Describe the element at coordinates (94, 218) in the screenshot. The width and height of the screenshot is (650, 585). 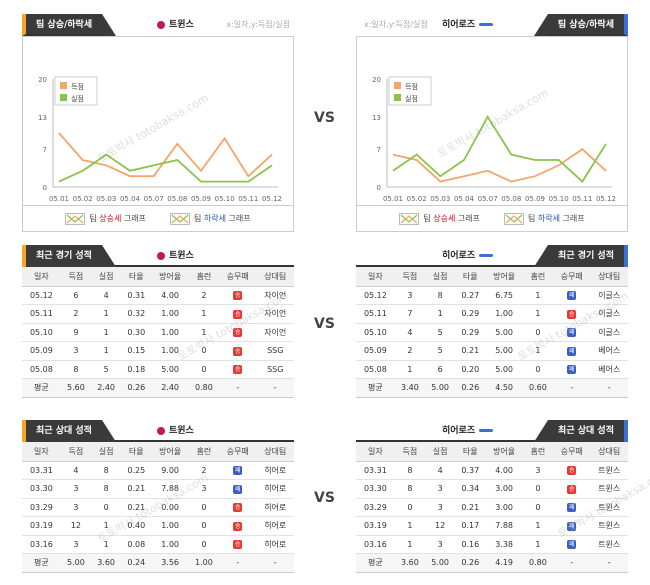
I see `legend-up-left-pre: 팀` at that location.